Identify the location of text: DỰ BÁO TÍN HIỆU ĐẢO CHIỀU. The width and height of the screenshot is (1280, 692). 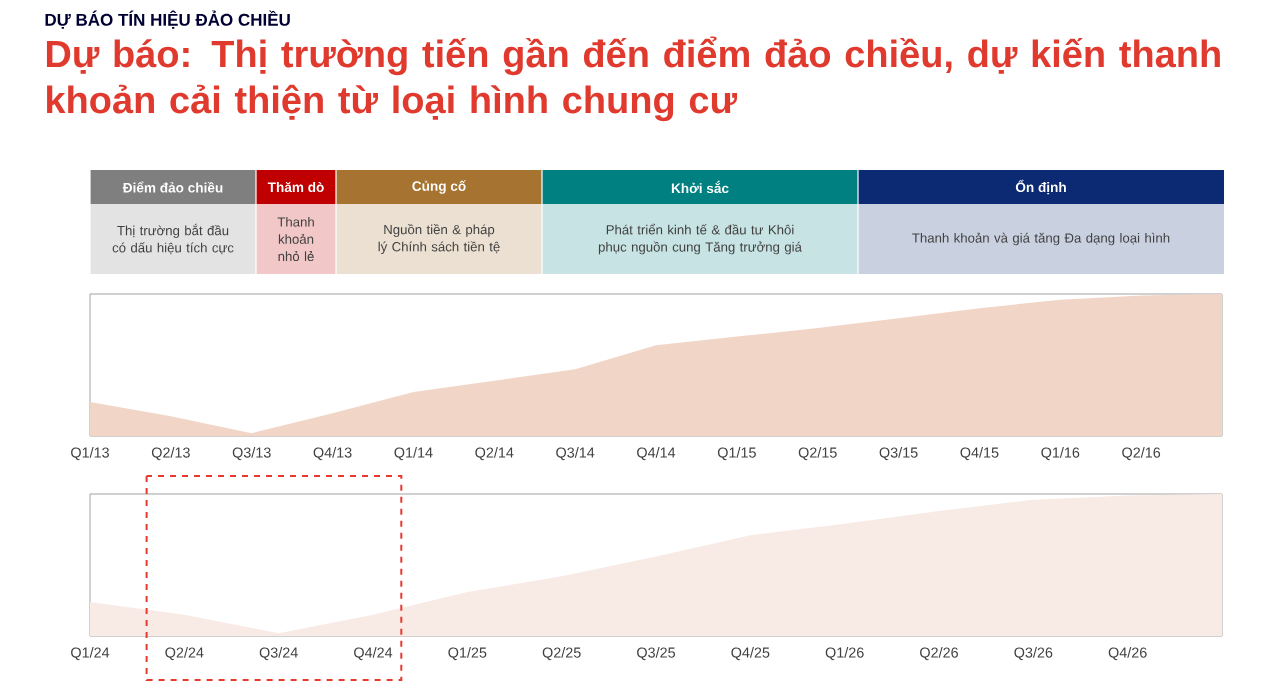
(167, 19).